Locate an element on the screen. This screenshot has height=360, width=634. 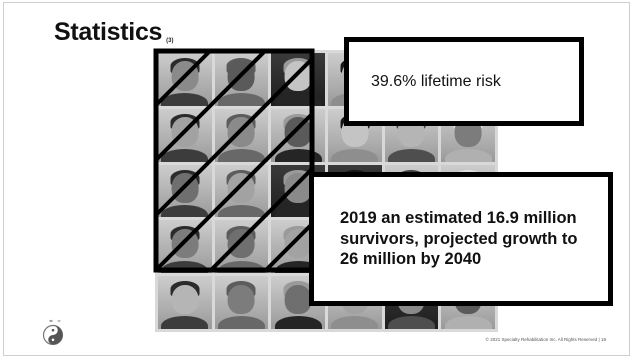
slide-title: Statistics is located at coordinates (108, 32).